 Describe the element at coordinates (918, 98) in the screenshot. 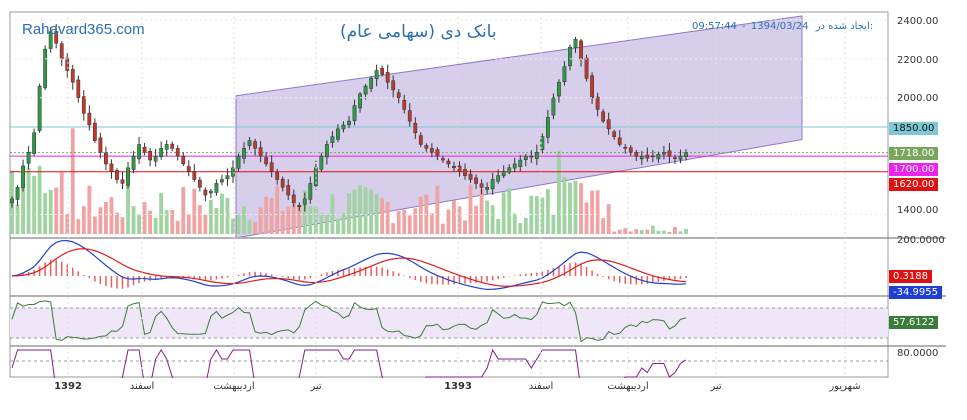

I see `y-tick-label: 2000.00` at that location.